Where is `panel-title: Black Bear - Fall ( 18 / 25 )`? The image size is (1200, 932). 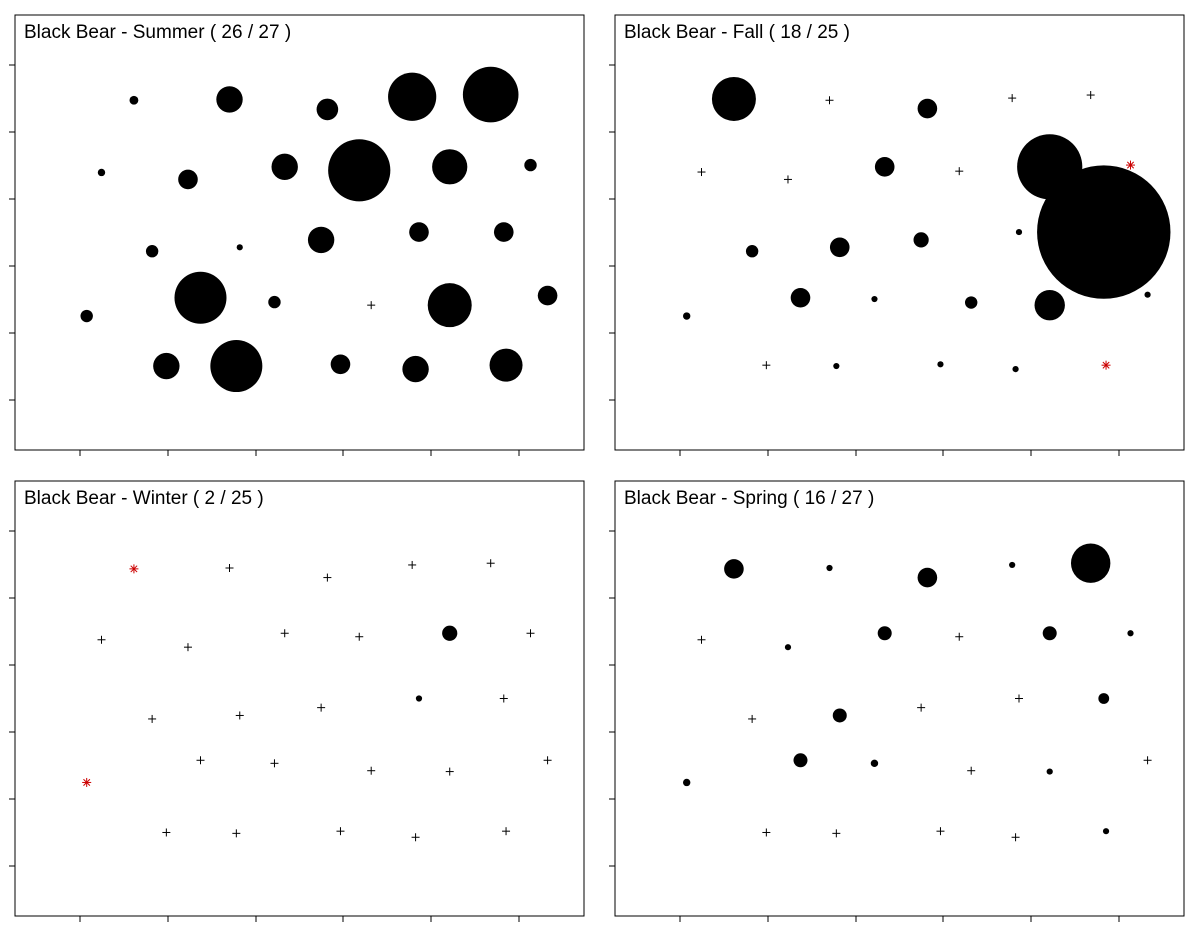 panel-title: Black Bear - Fall ( 18 / 25 ) is located at coordinates (737, 32).